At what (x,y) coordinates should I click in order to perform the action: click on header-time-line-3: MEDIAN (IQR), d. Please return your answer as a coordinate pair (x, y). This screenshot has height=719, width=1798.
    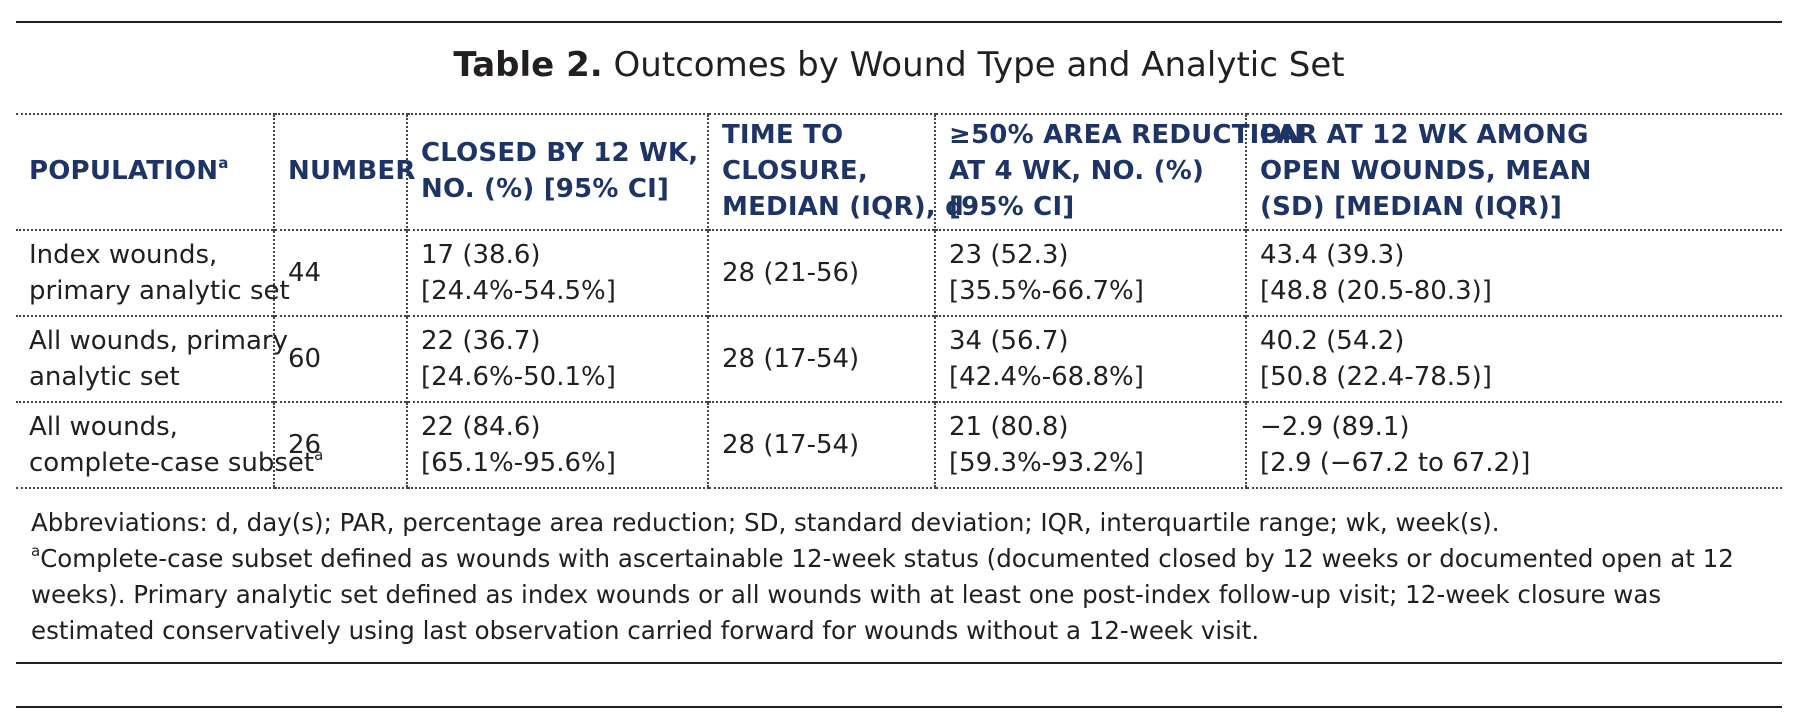
    Looking at the image, I should click on (843, 207).